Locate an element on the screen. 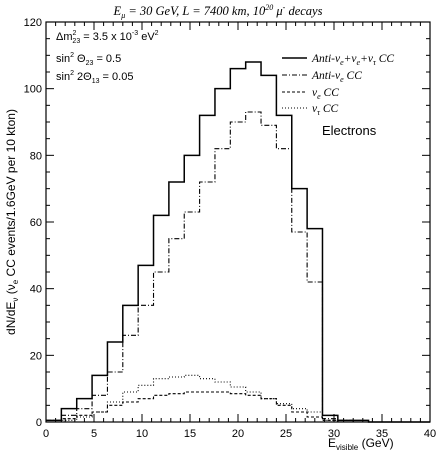 Image resolution: width=436 pixels, height=457 pixels. y-tick-label: 60 is located at coordinates (36, 223).